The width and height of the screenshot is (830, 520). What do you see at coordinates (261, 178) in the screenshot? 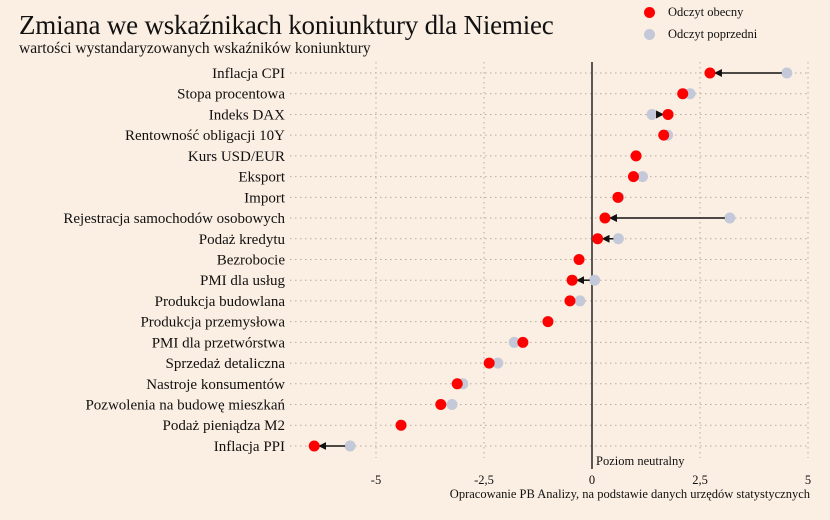
I see `category-label: Eksport` at bounding box center [261, 178].